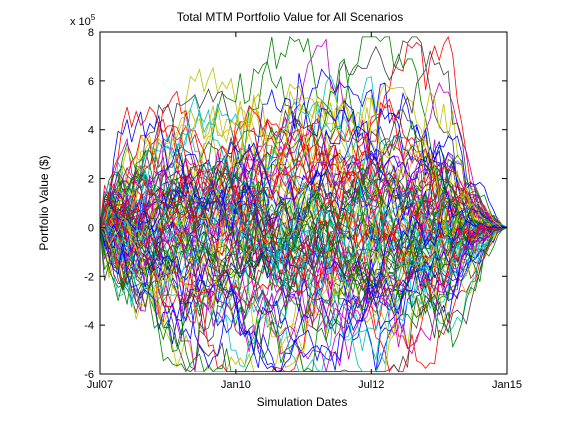 The width and height of the screenshot is (561, 425). I want to click on y-tick-label: -6, so click(89, 375).